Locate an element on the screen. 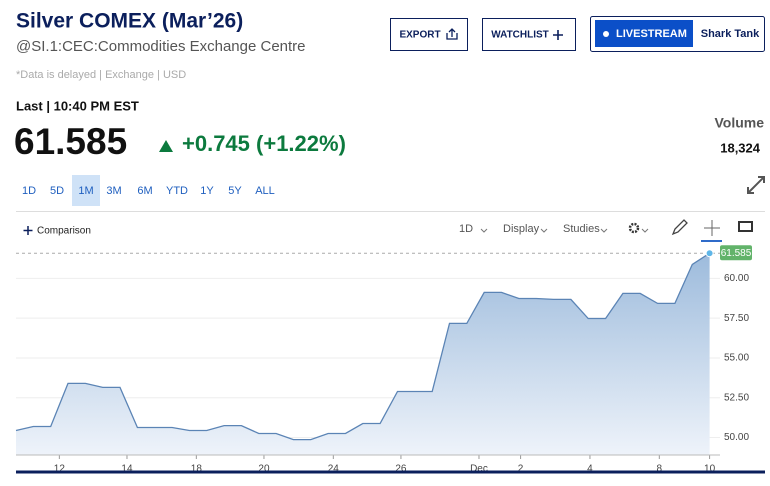  up-arrow is located at coordinates (166, 146).